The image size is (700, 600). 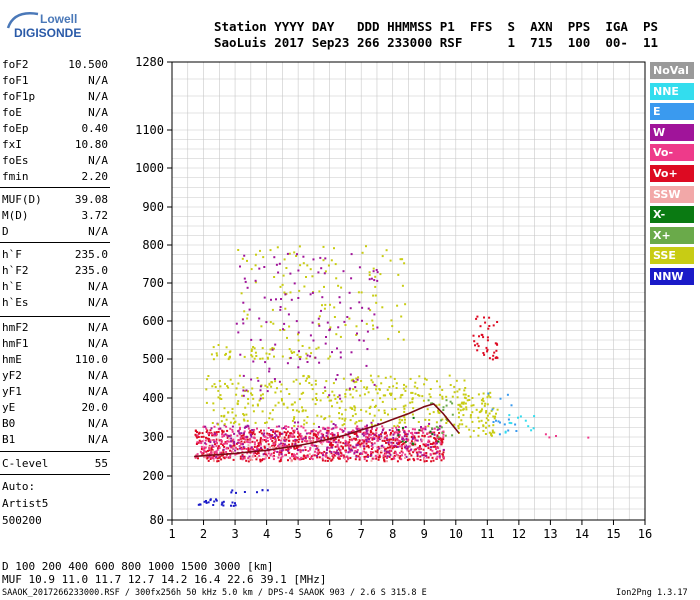 What do you see at coordinates (153, 437) in the screenshot?
I see `y-tick-label: 300` at bounding box center [153, 437].